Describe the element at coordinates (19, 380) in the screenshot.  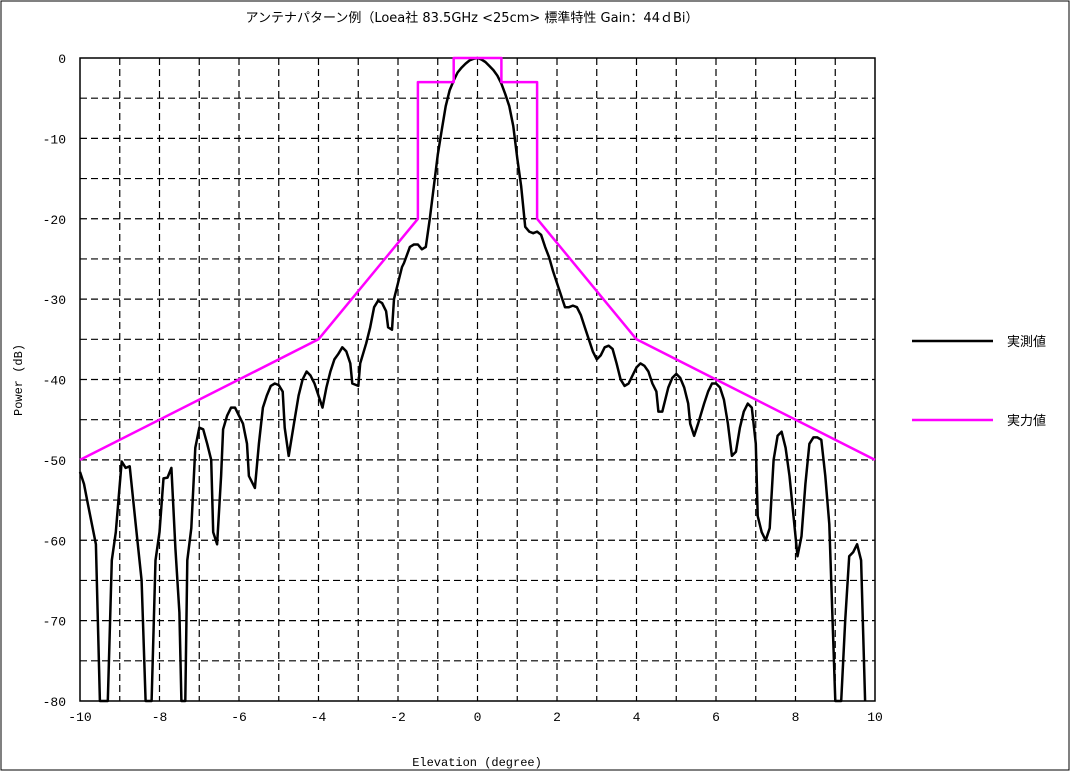
I see `y-axis-label: Power (dB)` at that location.